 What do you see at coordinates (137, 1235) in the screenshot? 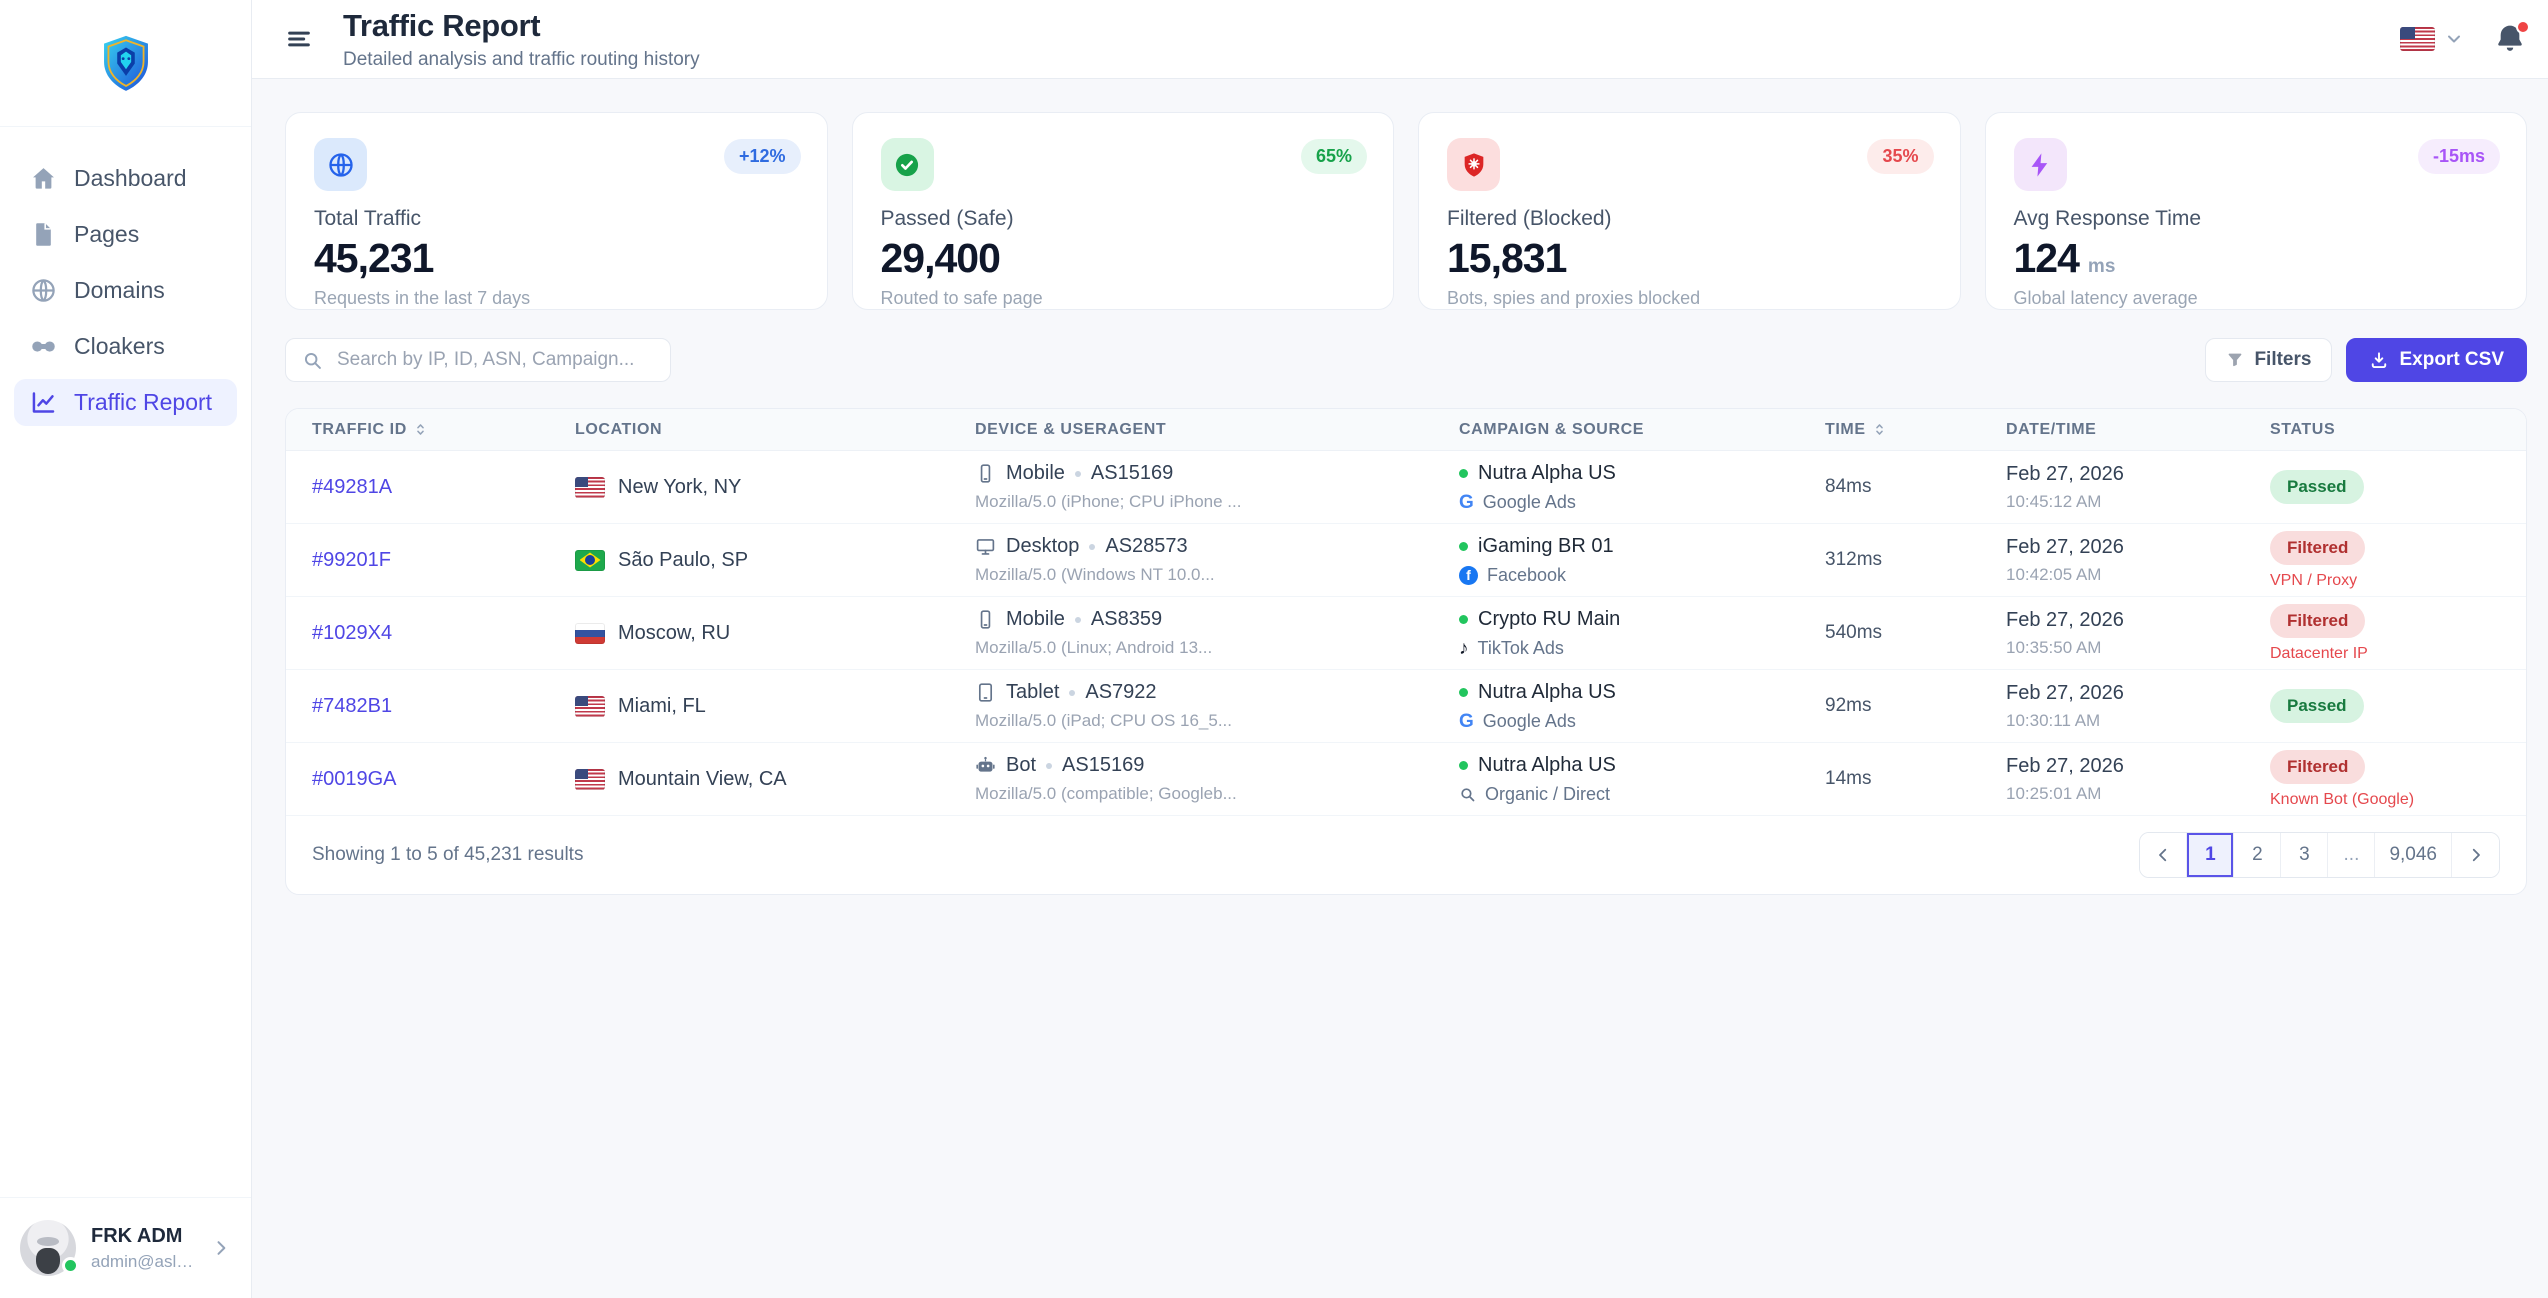
I see `user-name: FRK ADM` at bounding box center [137, 1235].